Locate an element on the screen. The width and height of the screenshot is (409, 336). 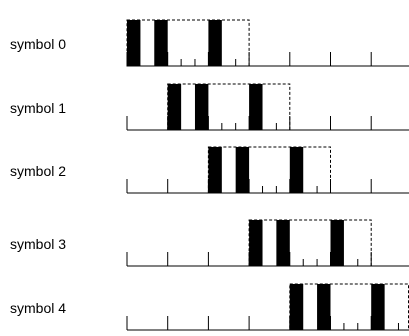
symbol-row: symbol 2 is located at coordinates (209, 170).